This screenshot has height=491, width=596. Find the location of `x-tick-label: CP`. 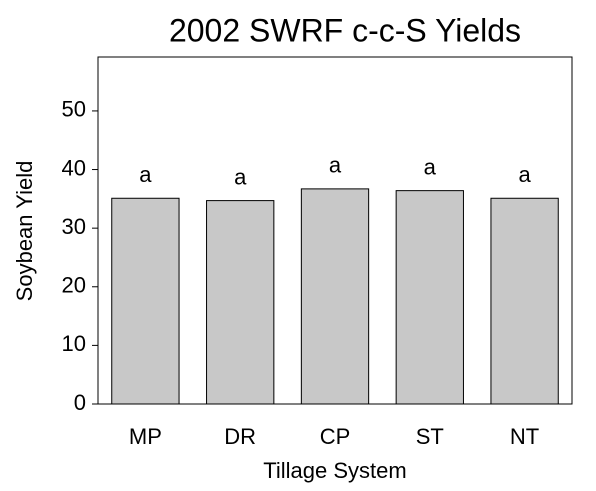

x-tick-label: CP is located at coordinates (335, 436).